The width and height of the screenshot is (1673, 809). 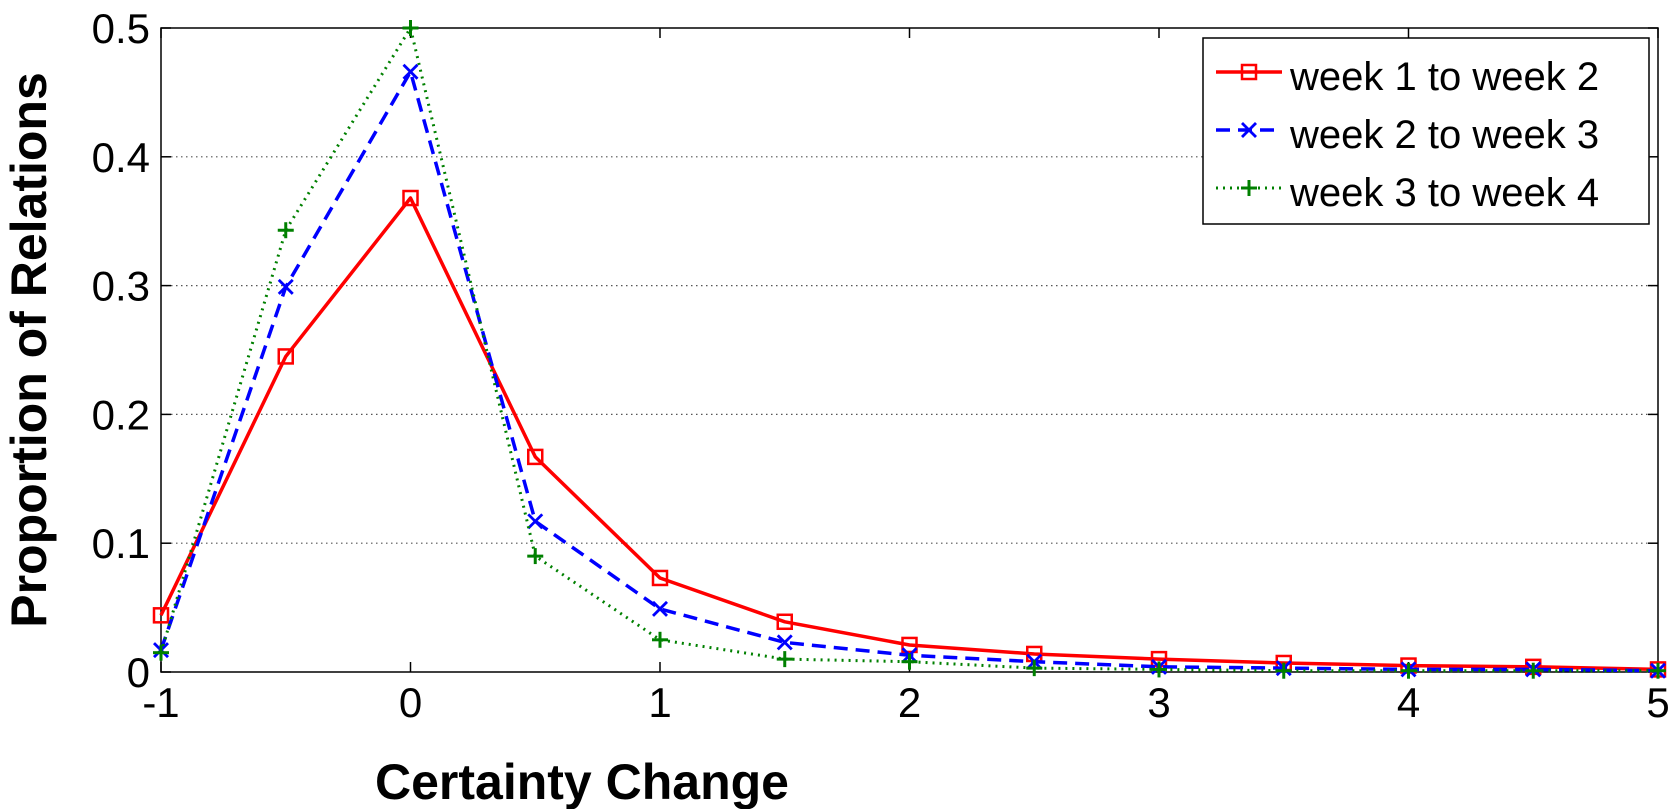 What do you see at coordinates (121, 28) in the screenshot?
I see `y-tick-label: 0.5` at bounding box center [121, 28].